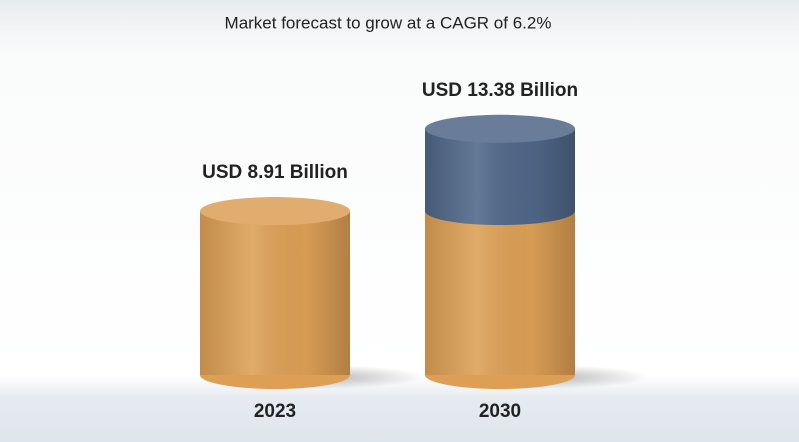 The height and width of the screenshot is (442, 799). Describe the element at coordinates (275, 411) in the screenshot. I see `x-tick-label: 2023` at that location.